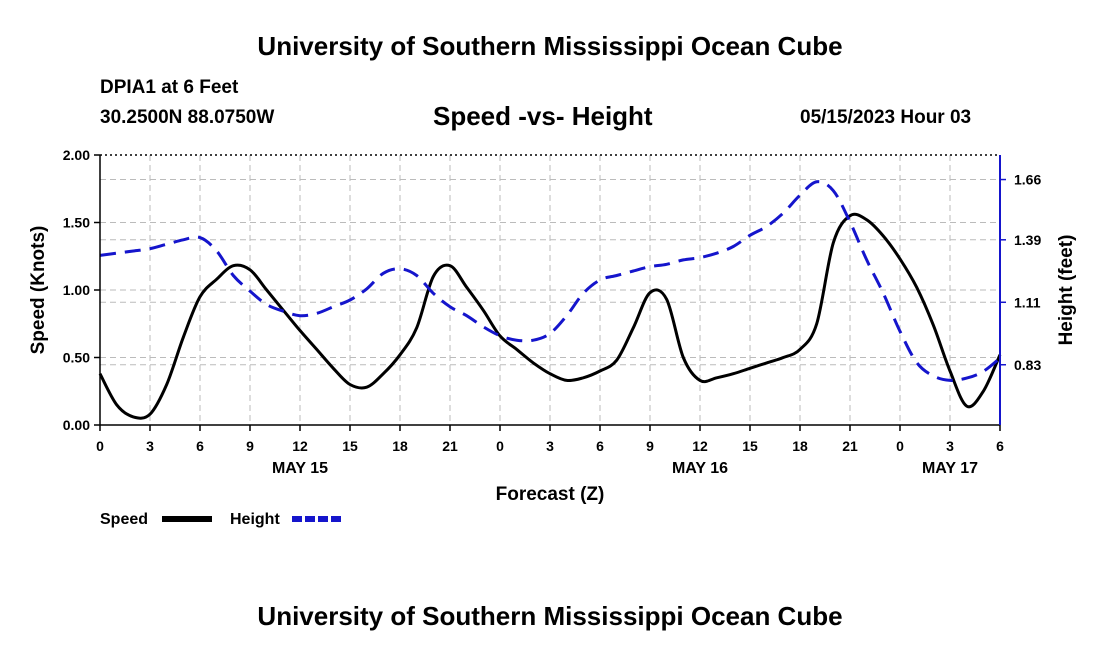 This screenshot has height=650, width=1100. Describe the element at coordinates (1027, 302) in the screenshot. I see `y2-tick-label: 1.11` at that location.